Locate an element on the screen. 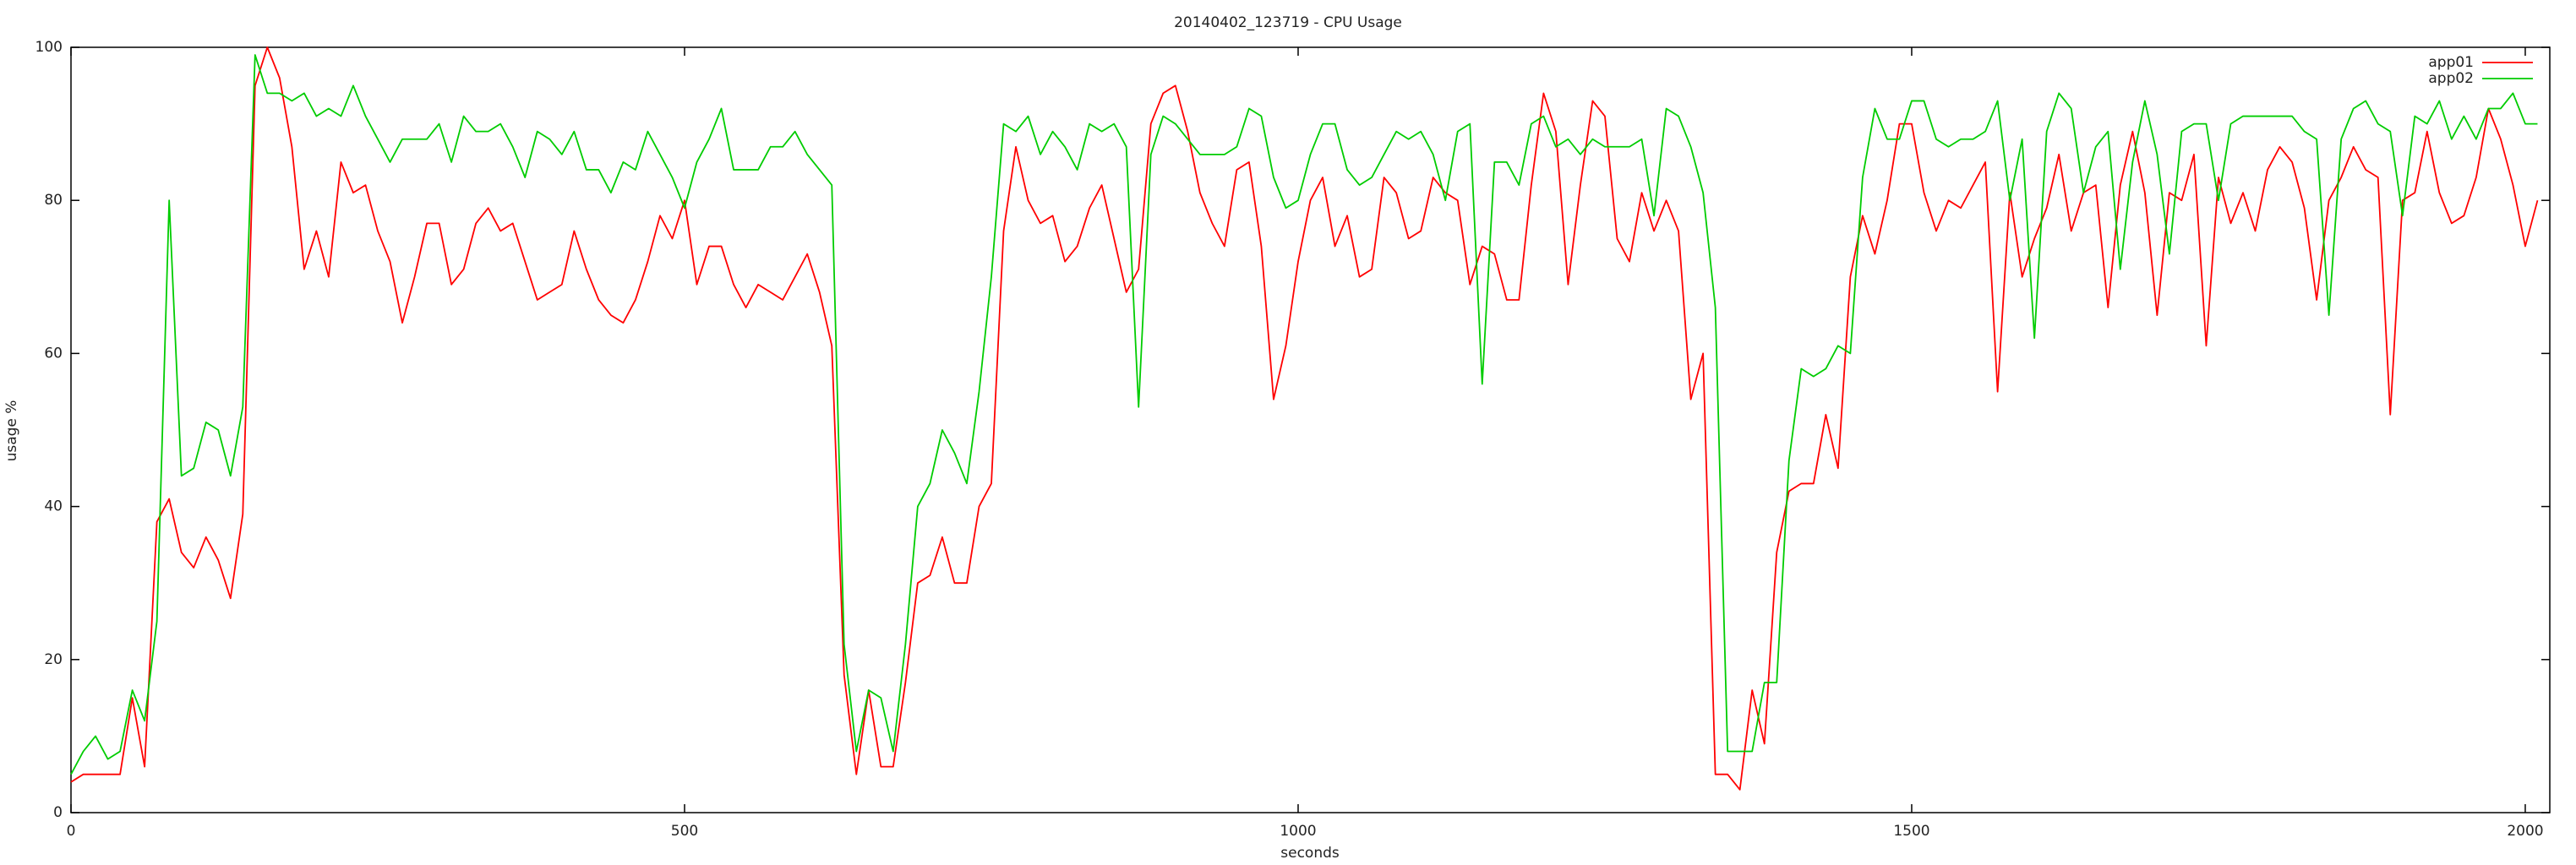  y-tick-label: 0 is located at coordinates (58, 813).